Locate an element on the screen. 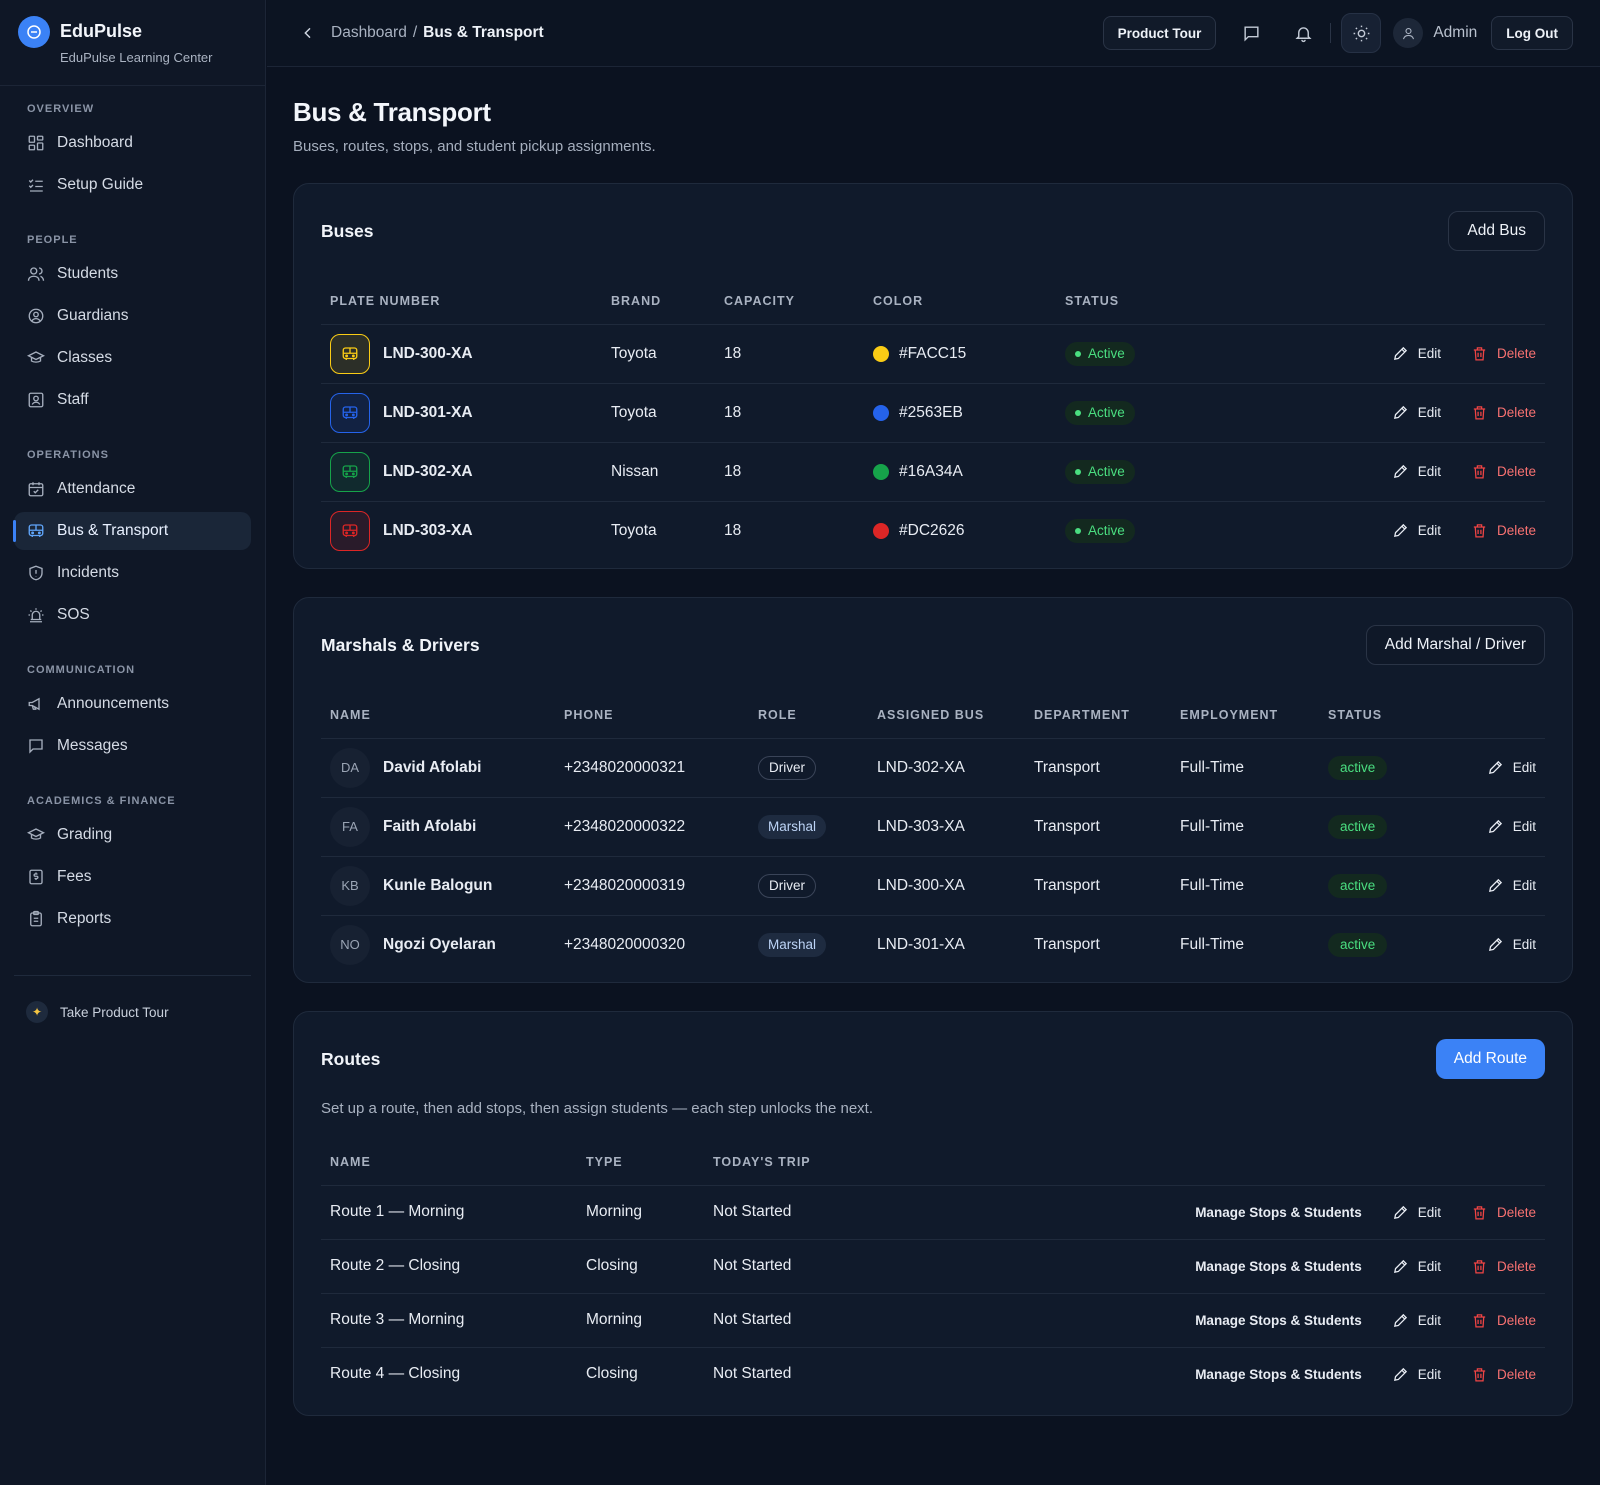 The height and width of the screenshot is (1485, 1600). brand-logo is located at coordinates (34, 32).